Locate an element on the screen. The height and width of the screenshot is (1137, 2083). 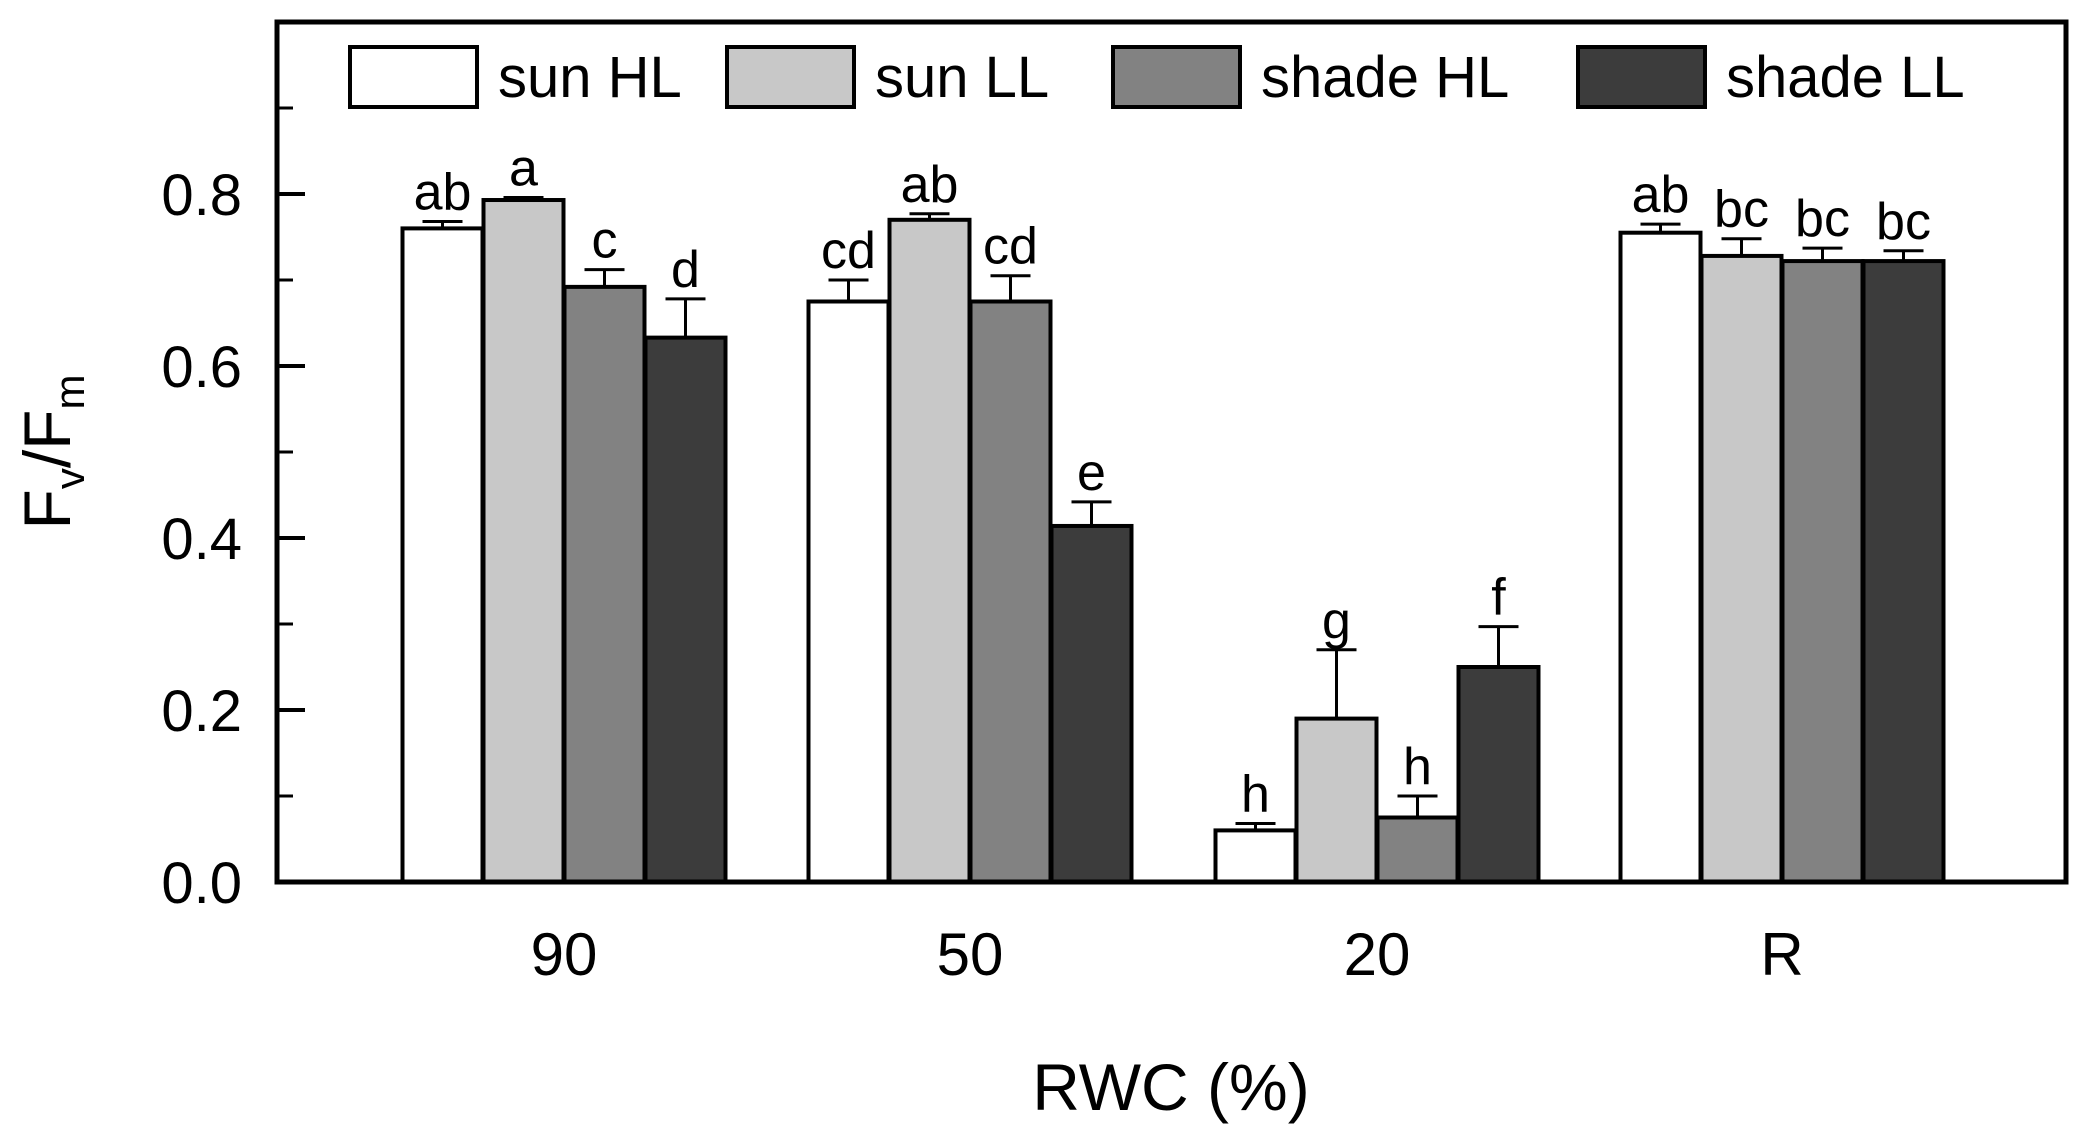
significance-label: f is located at coordinates (1498, 598).